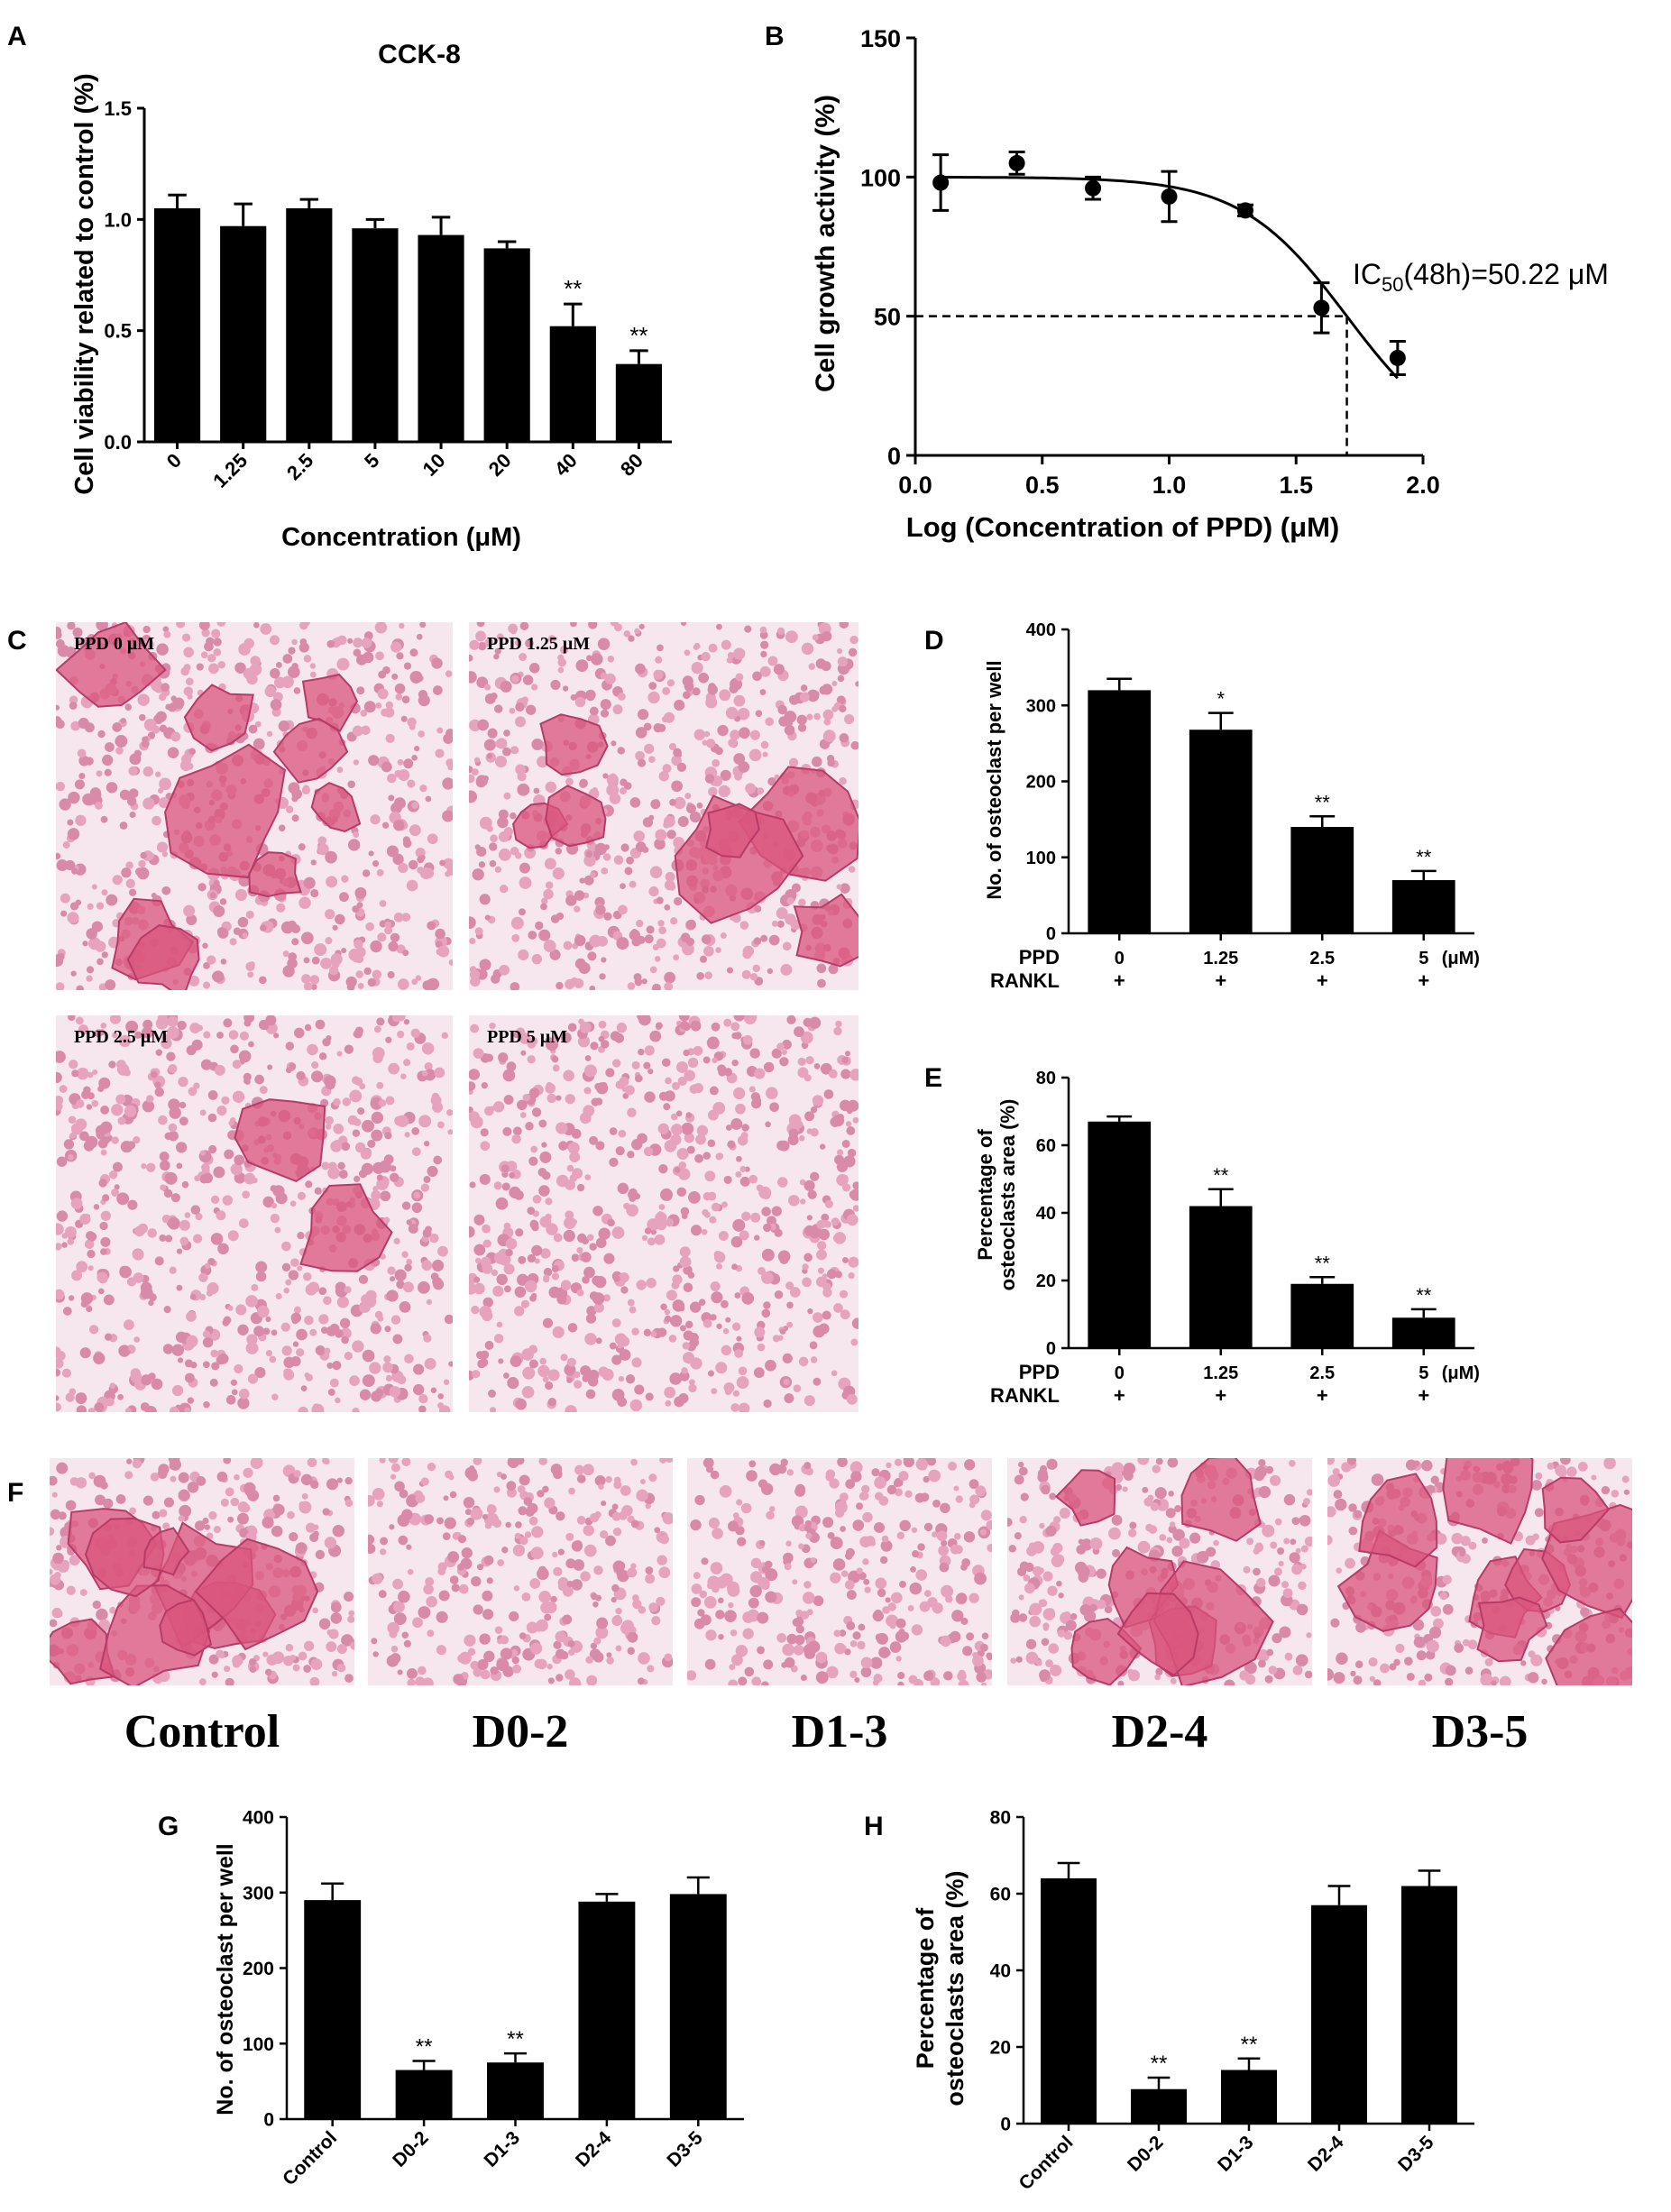 The height and width of the screenshot is (2212, 1671). What do you see at coordinates (839, 1571) in the screenshot?
I see `micrograph` at bounding box center [839, 1571].